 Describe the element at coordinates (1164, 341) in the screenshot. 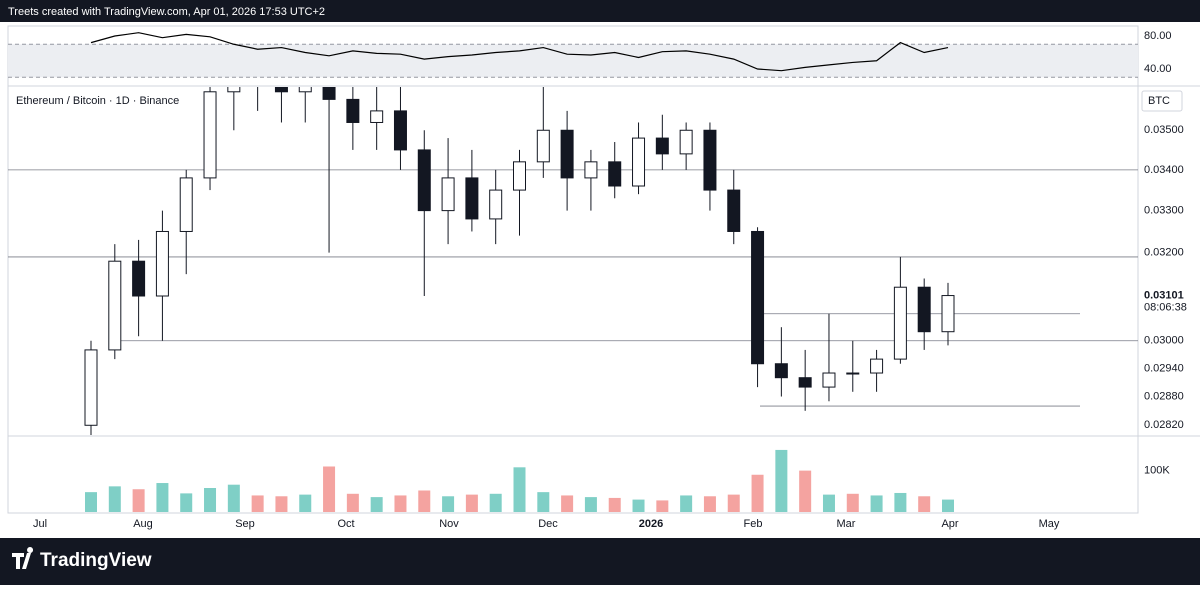

I see `price-tick-label: 0.03000` at that location.